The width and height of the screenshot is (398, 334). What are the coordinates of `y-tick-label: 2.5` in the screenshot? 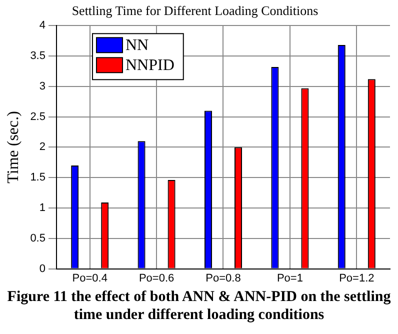 It's located at (38, 116).